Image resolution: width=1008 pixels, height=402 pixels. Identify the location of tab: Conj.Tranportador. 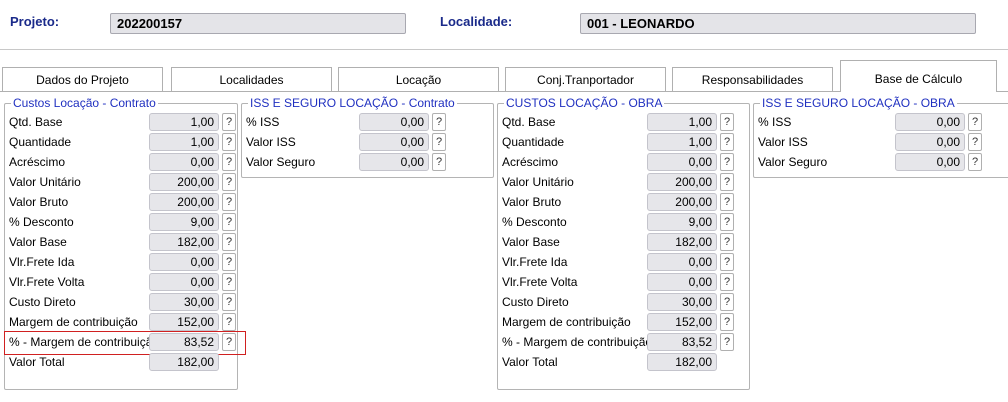
(585, 79).